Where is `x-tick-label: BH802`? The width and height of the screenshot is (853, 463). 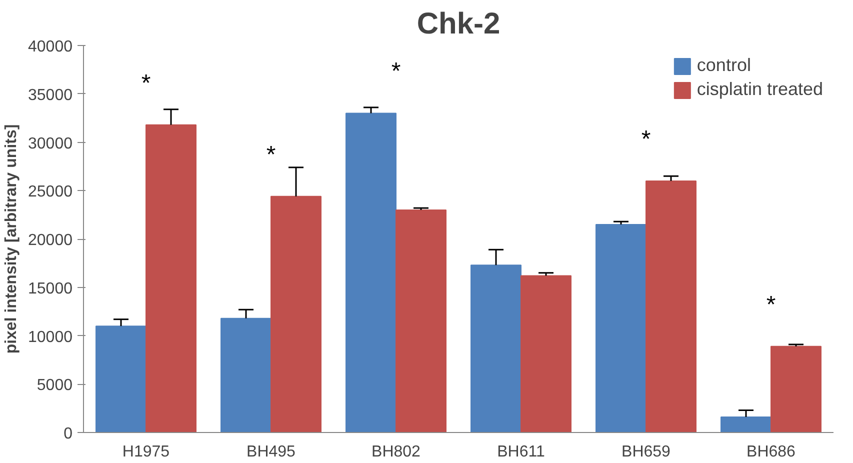 x-tick-label: BH802 is located at coordinates (396, 452).